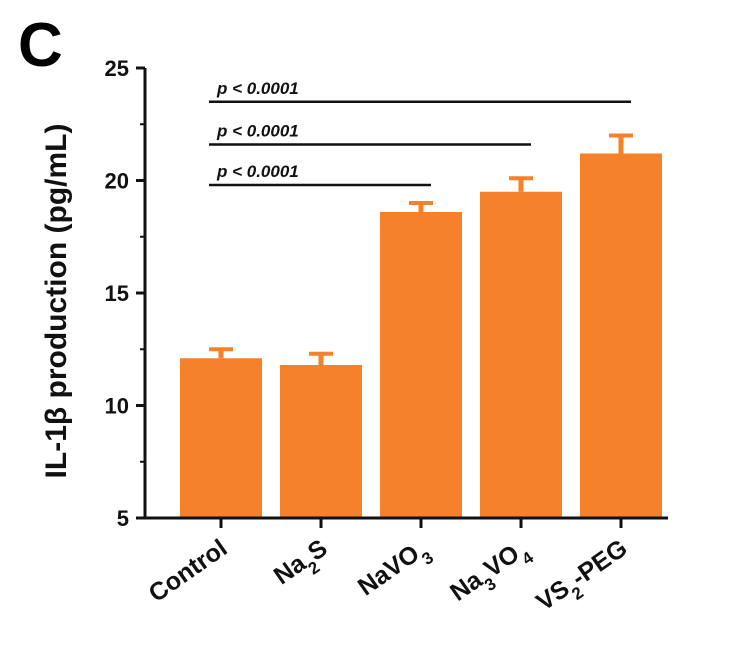  I want to click on bar-control, so click(221, 438).